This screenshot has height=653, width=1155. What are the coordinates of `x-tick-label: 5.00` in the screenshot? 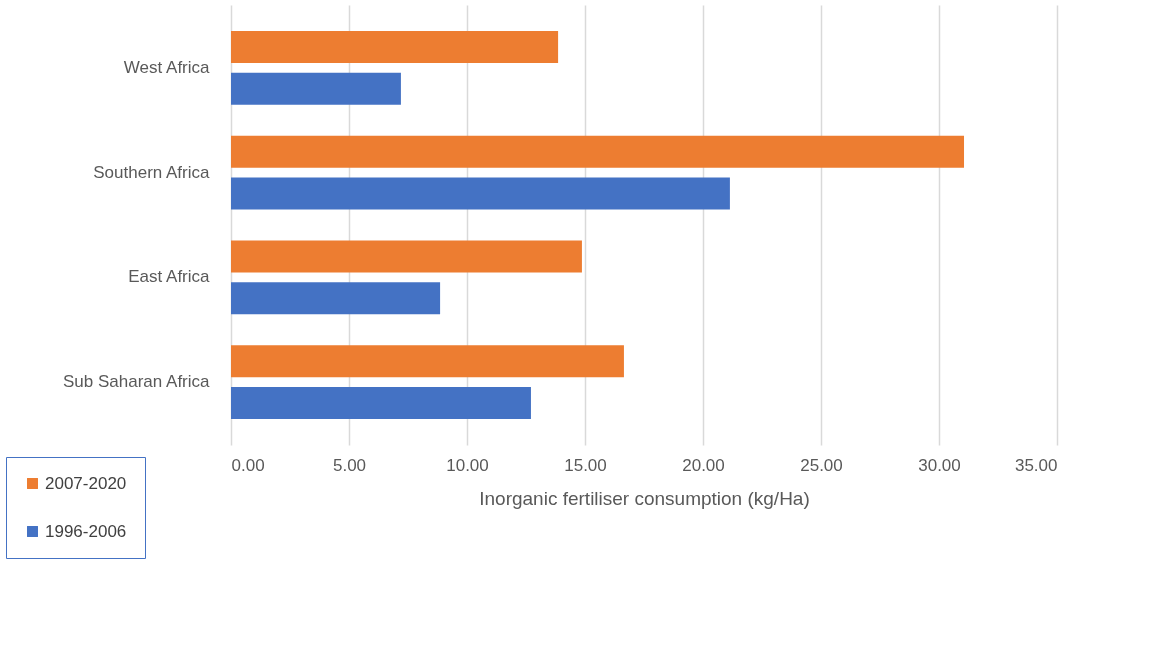 It's located at (349, 465).